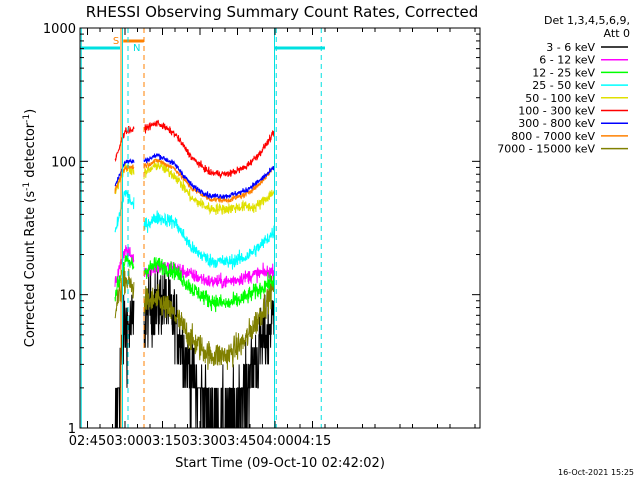  Describe the element at coordinates (136, 48) in the screenshot. I see `night-label: N` at that location.